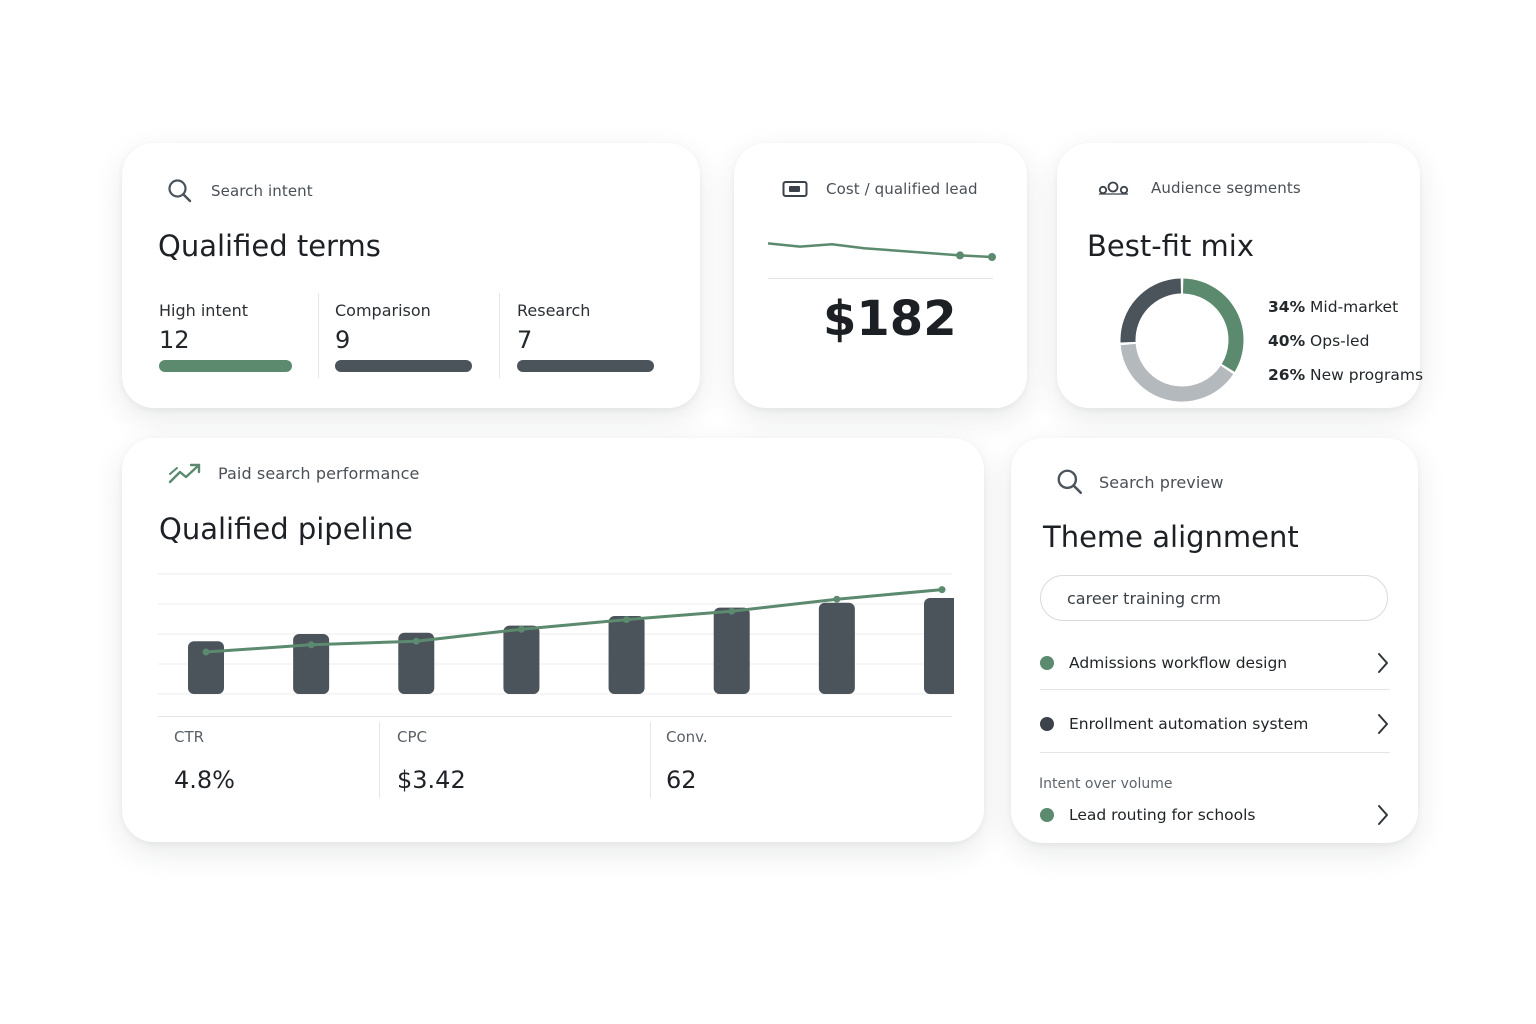  I want to click on metric-label: Comparison, so click(403, 310).